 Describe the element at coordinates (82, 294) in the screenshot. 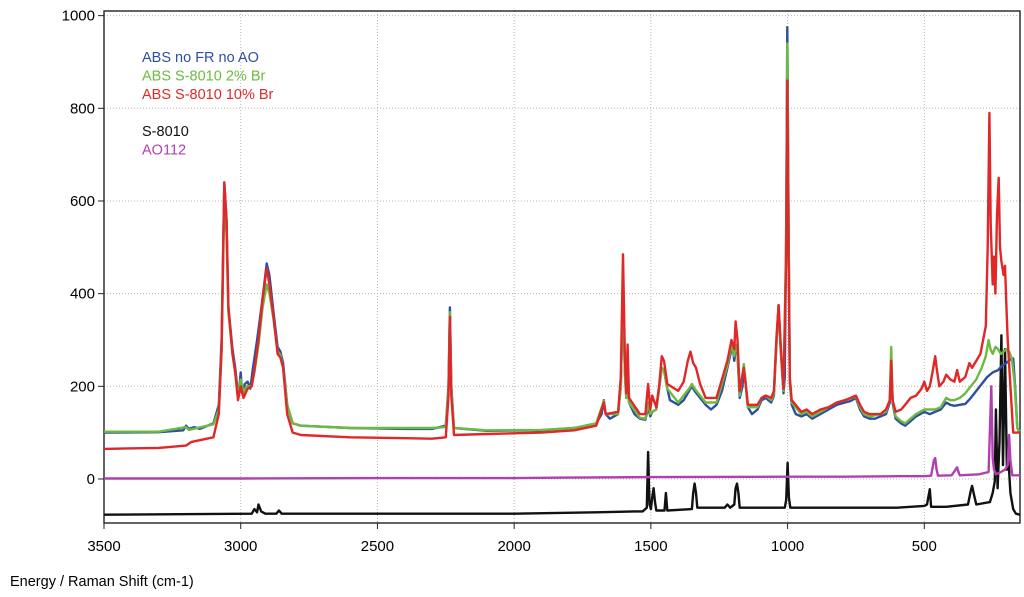

I see `y-tick-label: 400` at that location.